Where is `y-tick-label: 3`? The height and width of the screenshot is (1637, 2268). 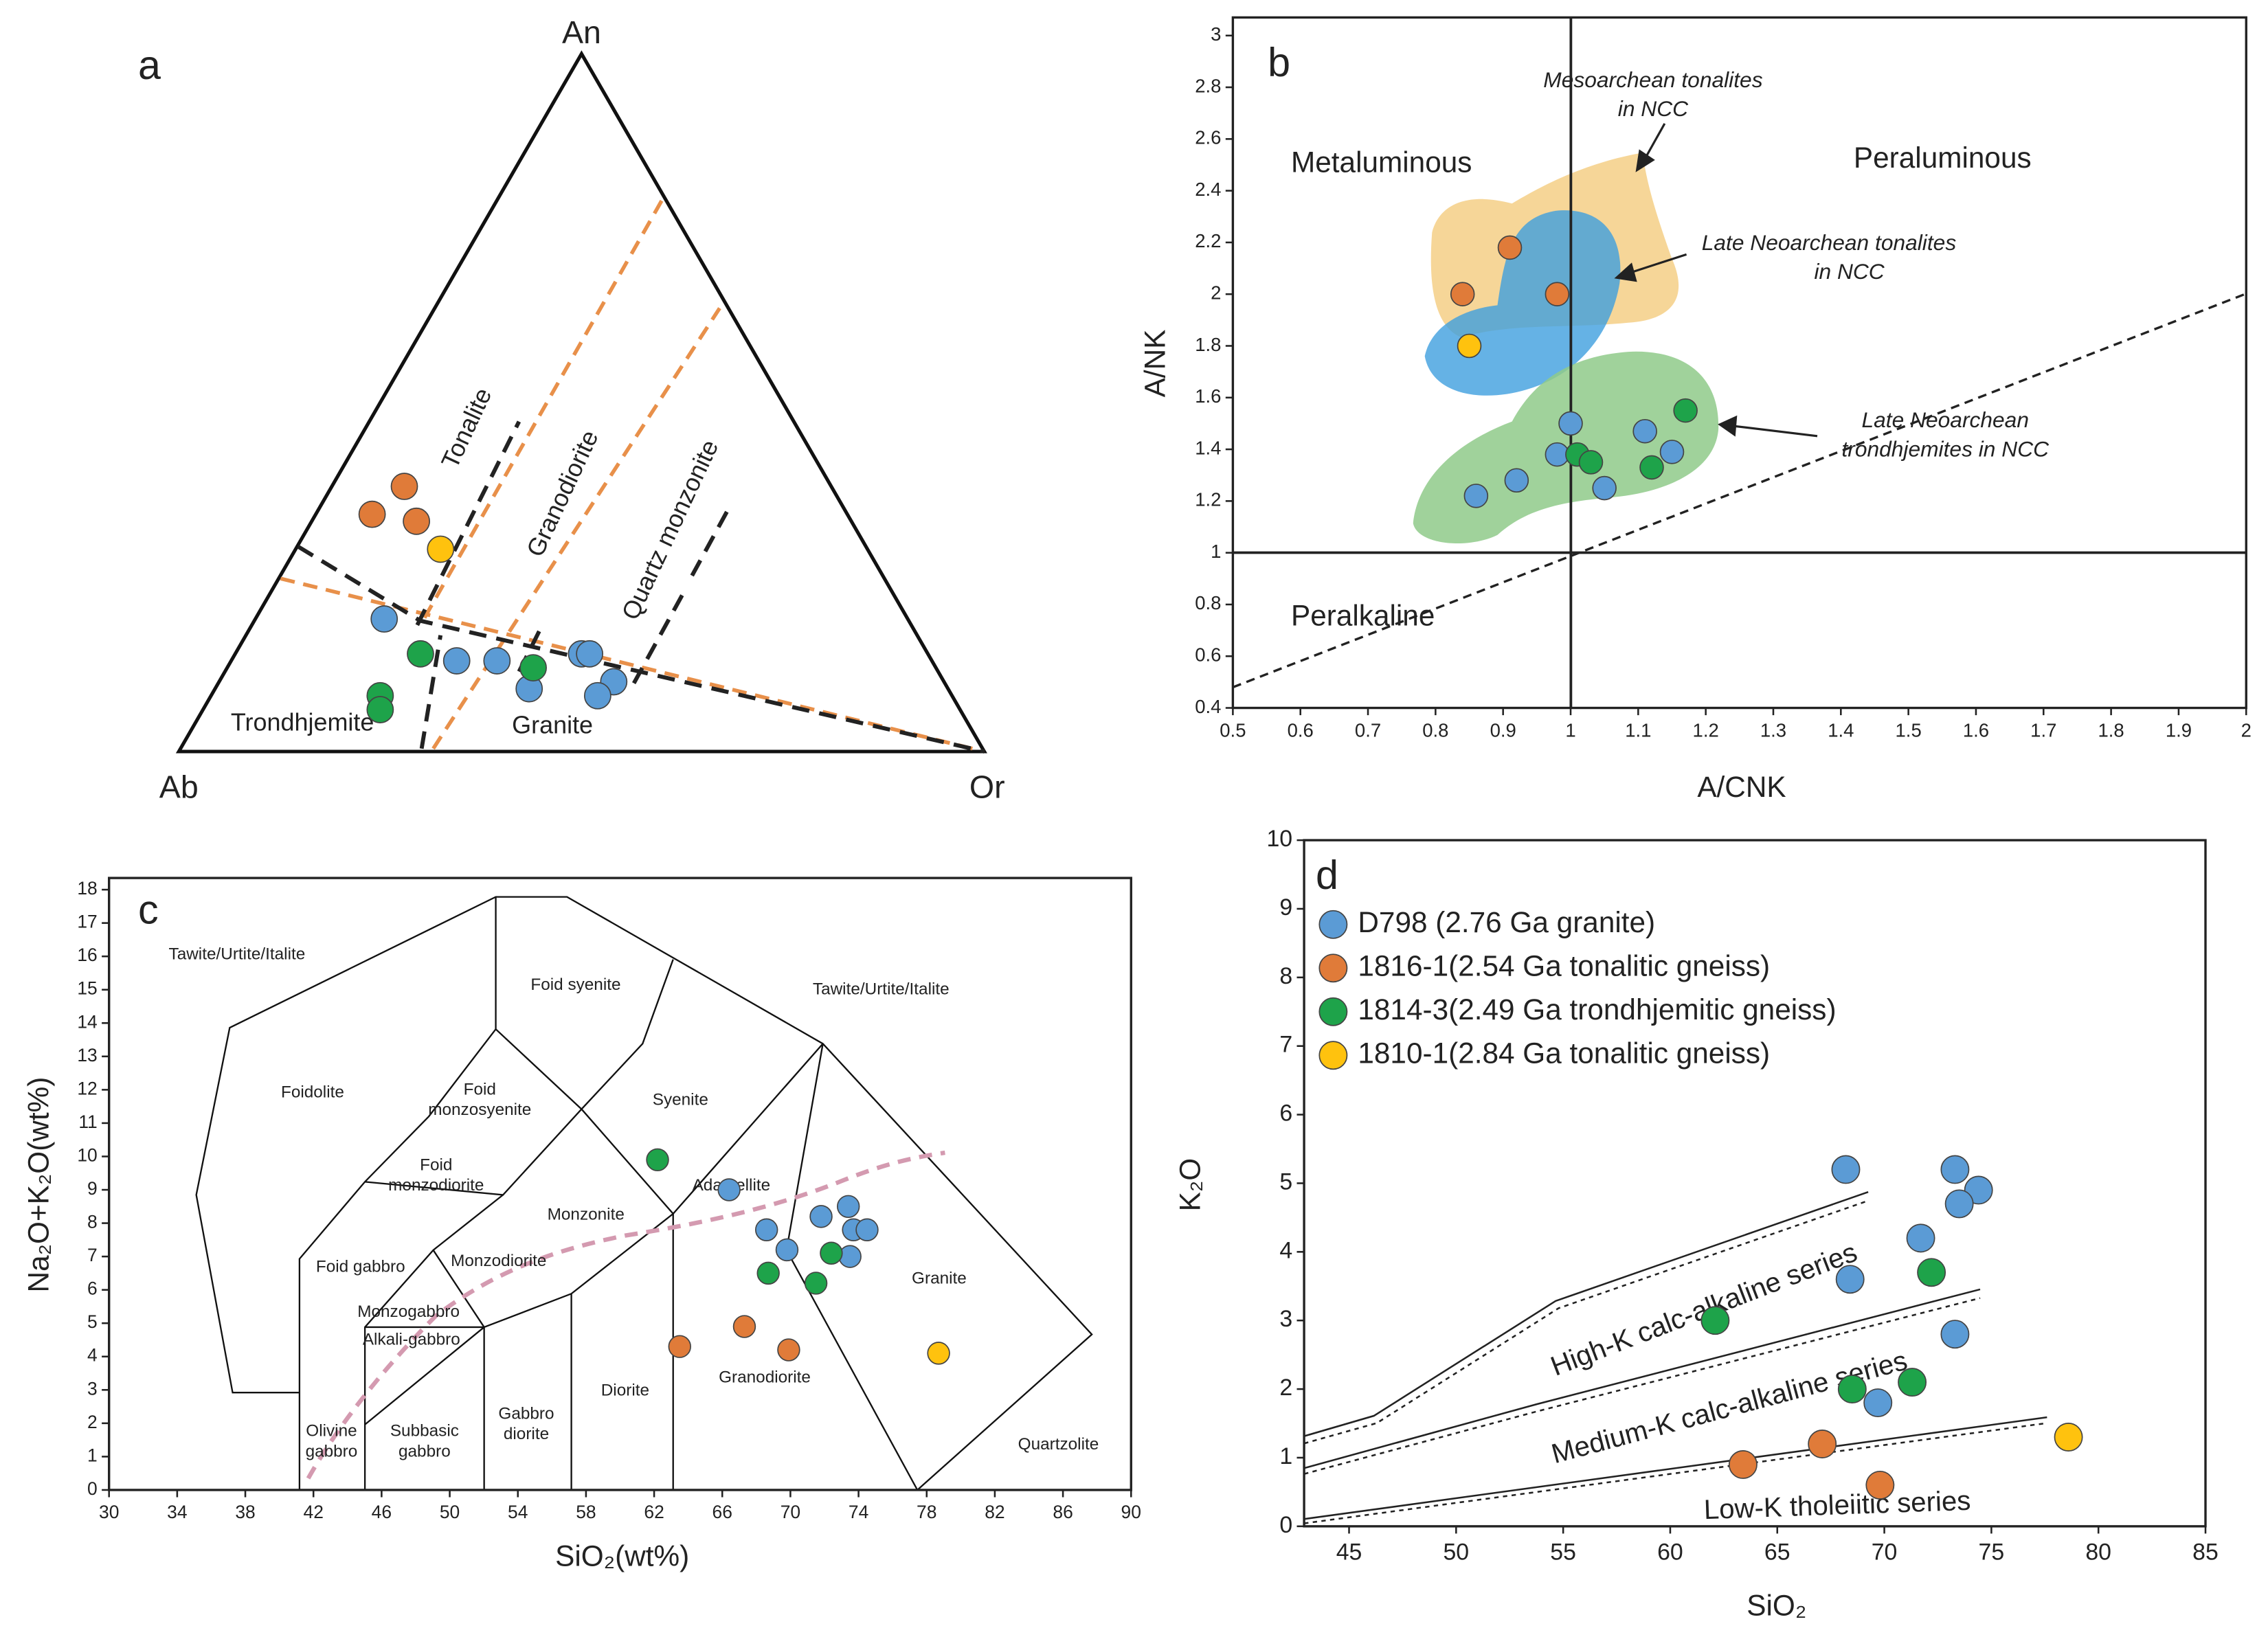
y-tick-label: 3 is located at coordinates (92, 1388).